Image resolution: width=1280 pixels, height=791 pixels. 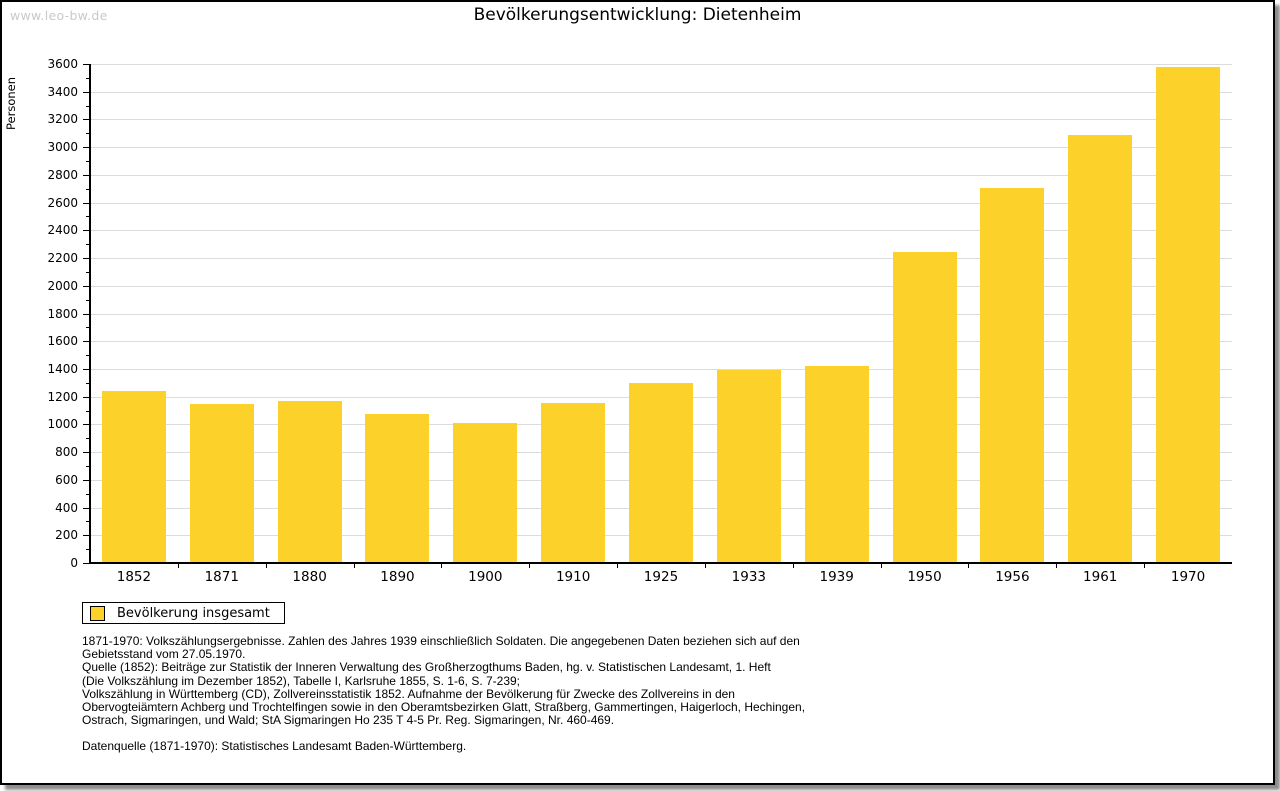 I want to click on bar-1961, so click(x=1100, y=348).